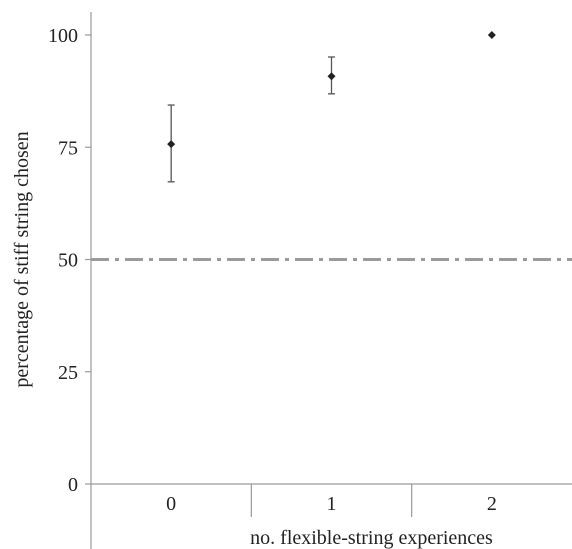  Describe the element at coordinates (171, 504) in the screenshot. I see `x-tick-label: 0` at that location.